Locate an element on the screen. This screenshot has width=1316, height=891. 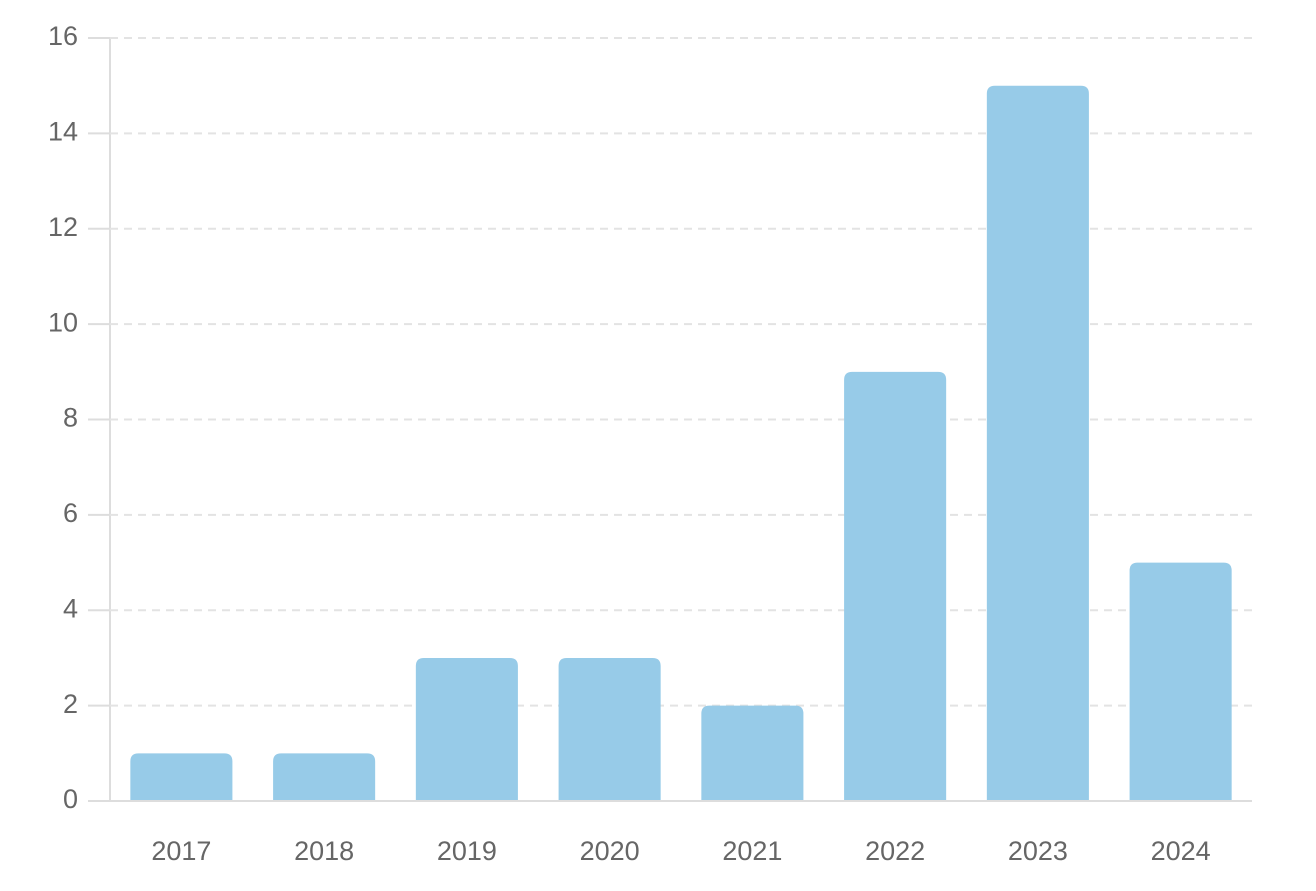
x-tick-label: 2017 is located at coordinates (181, 851).